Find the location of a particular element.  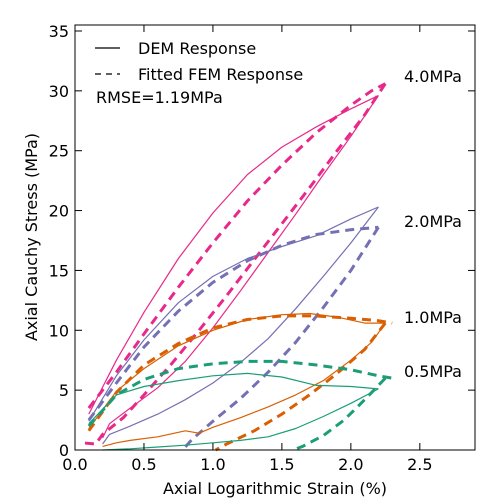

series-0_5-dashed-unloading is located at coordinates (339, 414).